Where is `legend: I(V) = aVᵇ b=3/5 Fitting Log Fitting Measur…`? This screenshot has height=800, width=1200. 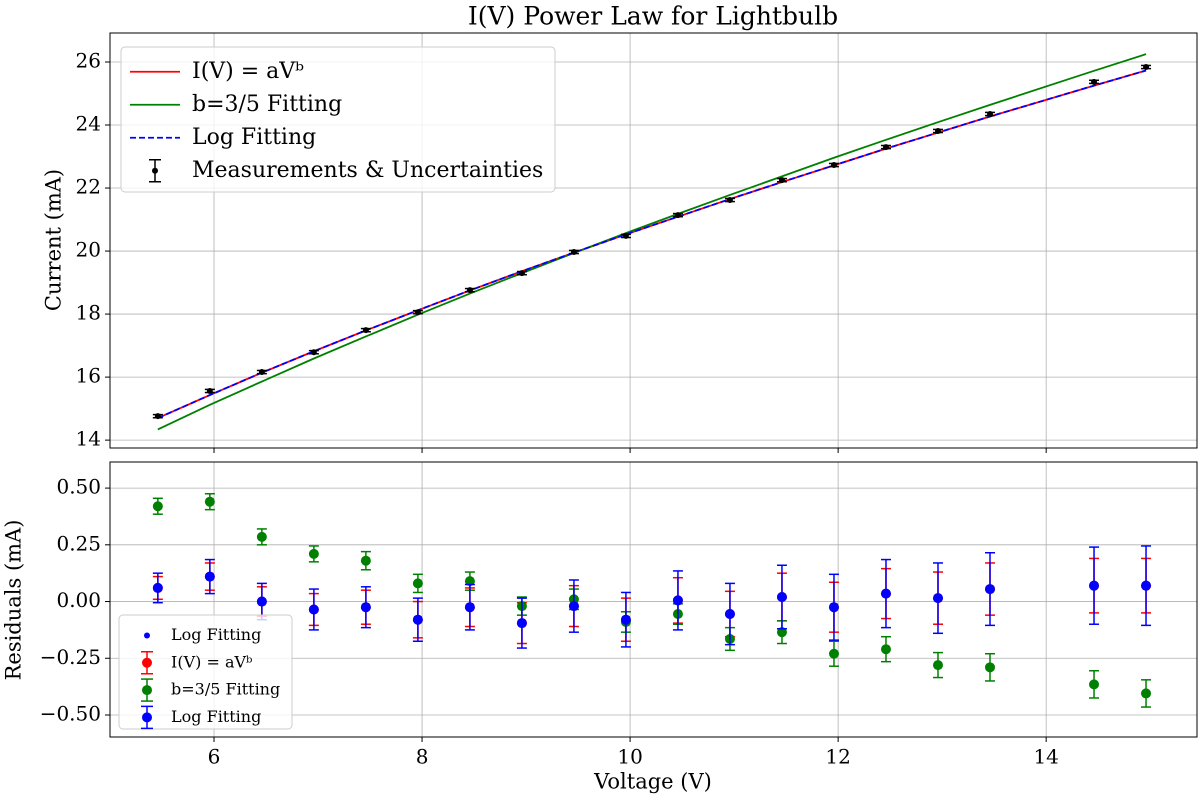
legend: I(V) = aVᵇ b=3/5 Fitting Log Fitting Measur… is located at coordinates (338, 119).